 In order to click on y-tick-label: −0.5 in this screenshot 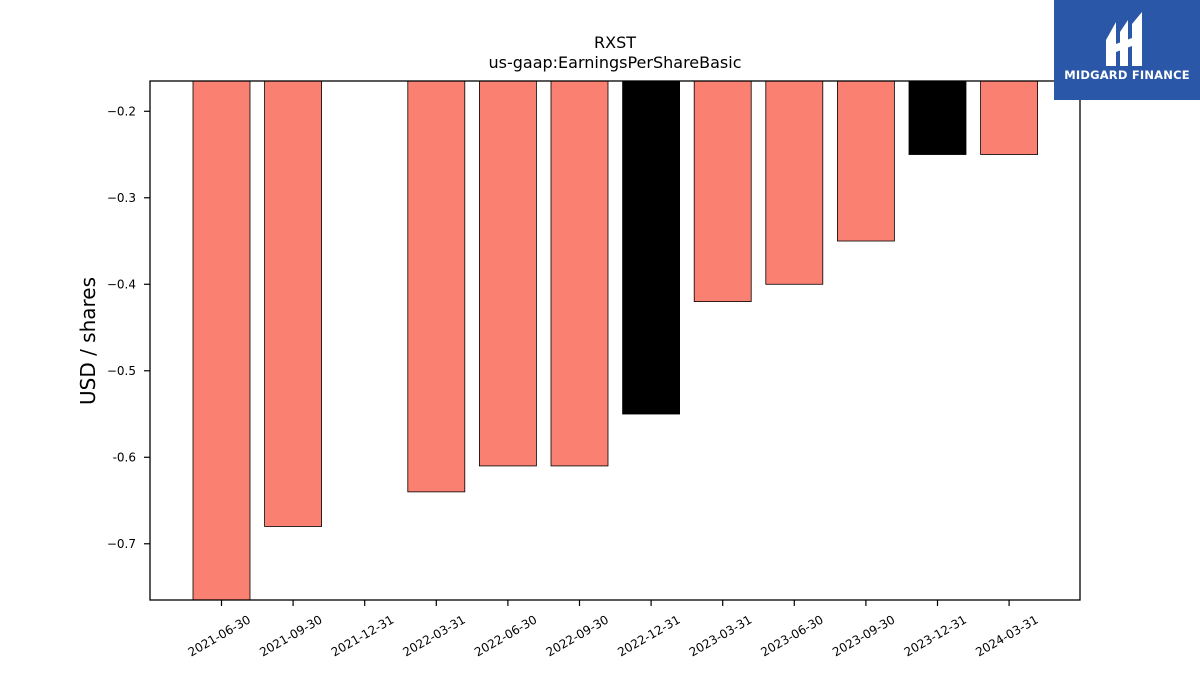, I will do `click(121, 371)`.